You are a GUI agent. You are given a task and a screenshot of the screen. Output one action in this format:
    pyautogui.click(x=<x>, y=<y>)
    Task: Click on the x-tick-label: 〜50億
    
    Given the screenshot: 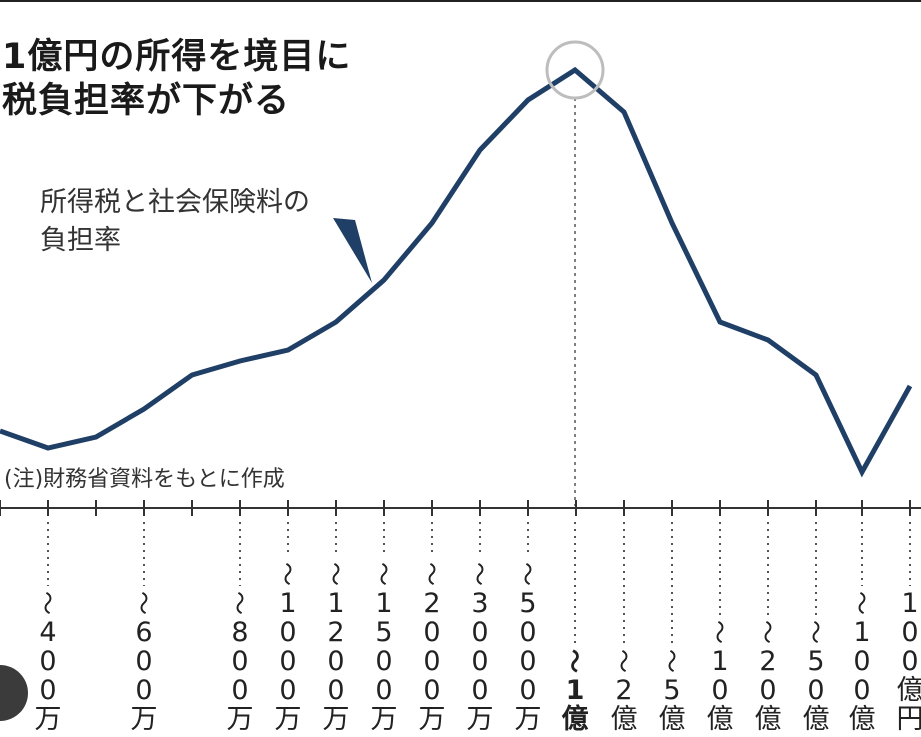 What is the action you would take?
    pyautogui.click(x=815, y=628)
    